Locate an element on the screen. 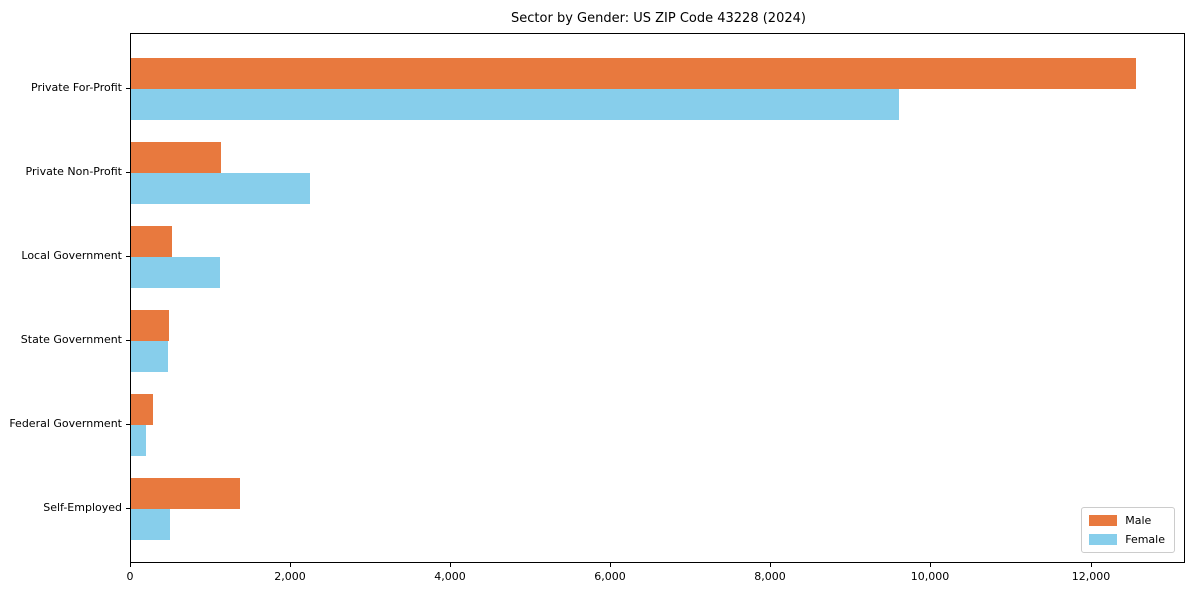  xtick-label-6000: 6,000 is located at coordinates (610, 576).